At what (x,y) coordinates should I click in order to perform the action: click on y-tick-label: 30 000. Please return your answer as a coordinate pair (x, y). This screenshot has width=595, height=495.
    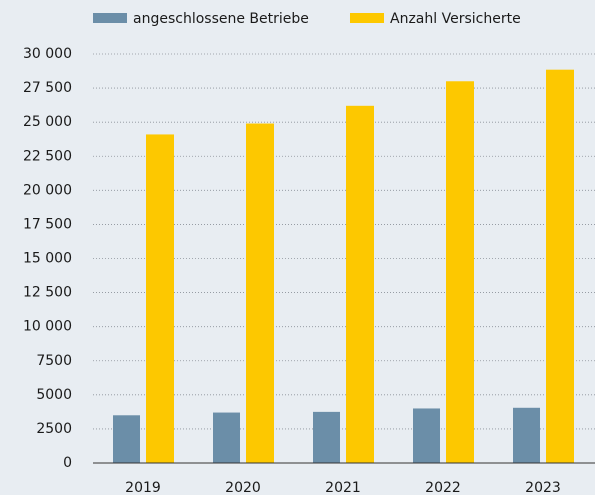
    Looking at the image, I should click on (47, 54).